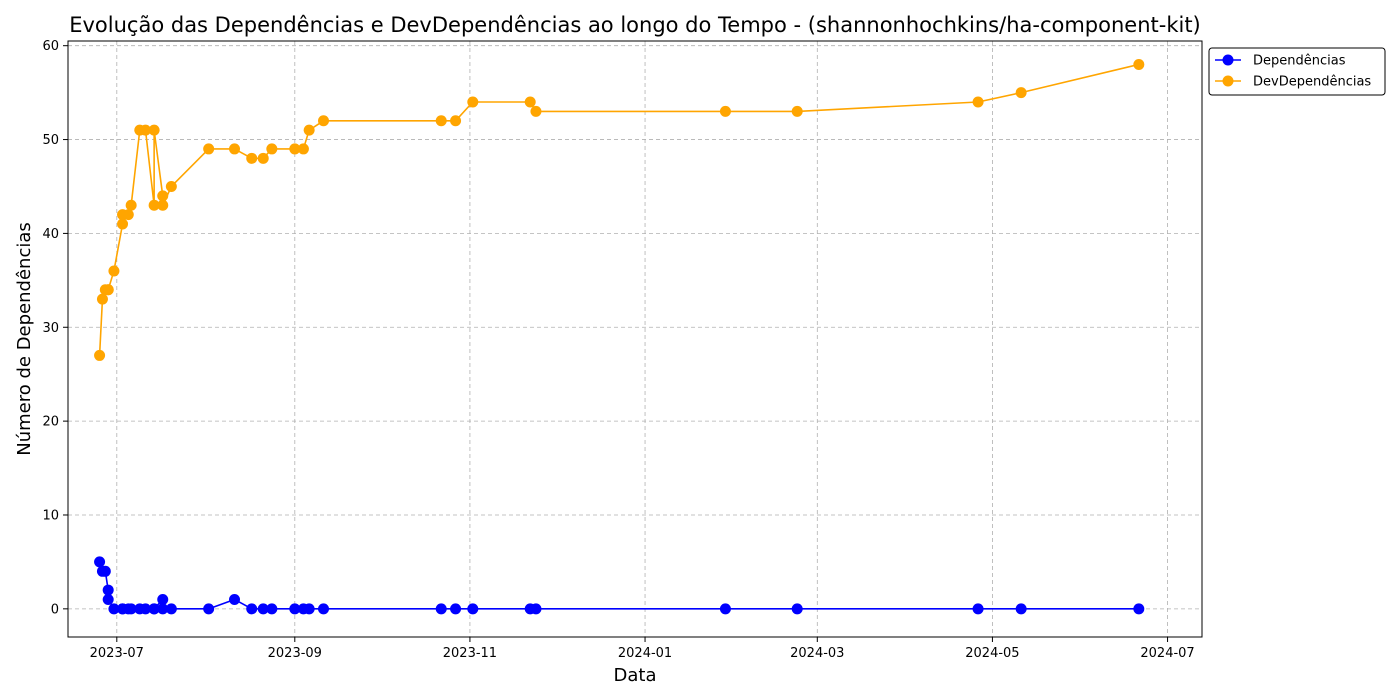 This screenshot has width=1400, height=700. What do you see at coordinates (992, 653) in the screenshot?
I see `x-tick-label: 2024-05` at bounding box center [992, 653].